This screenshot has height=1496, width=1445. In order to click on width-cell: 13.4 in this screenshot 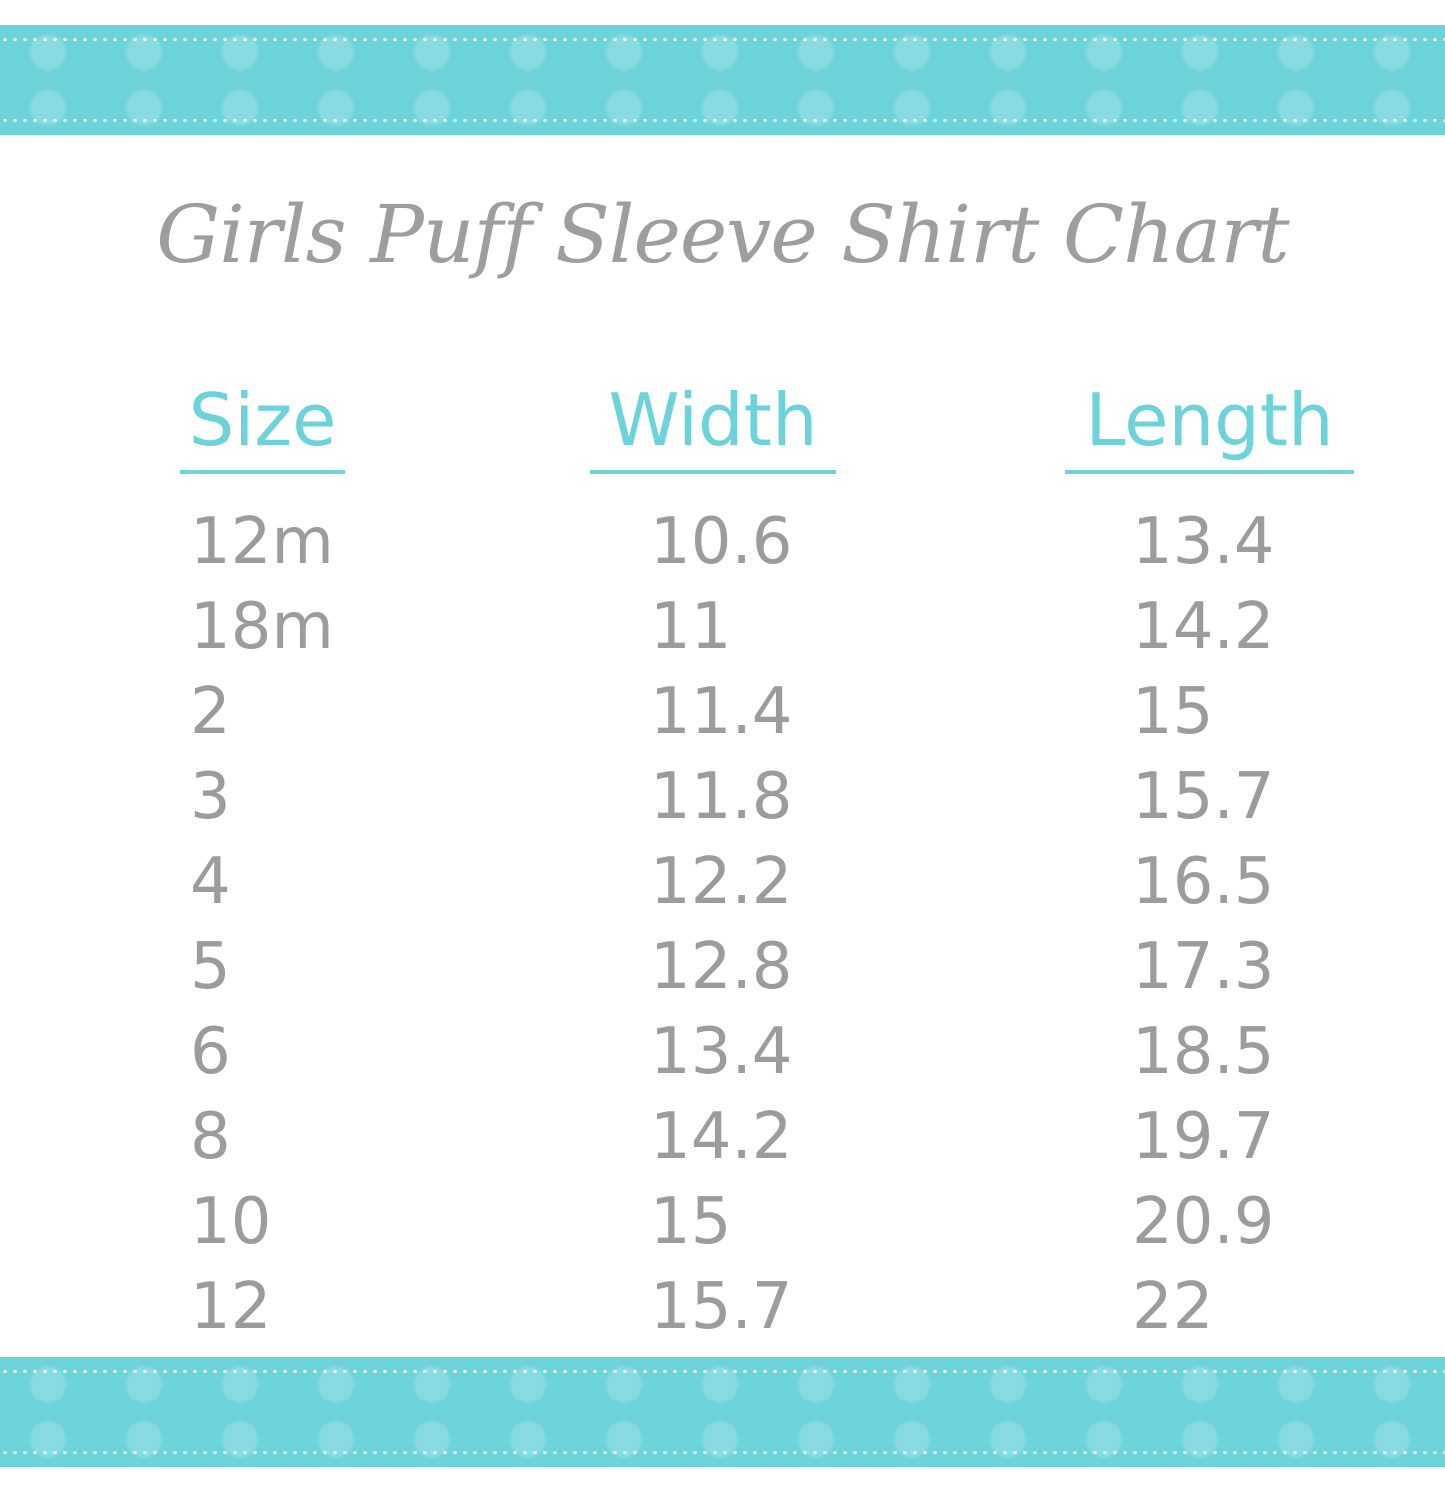, I will do `click(721, 1052)`.